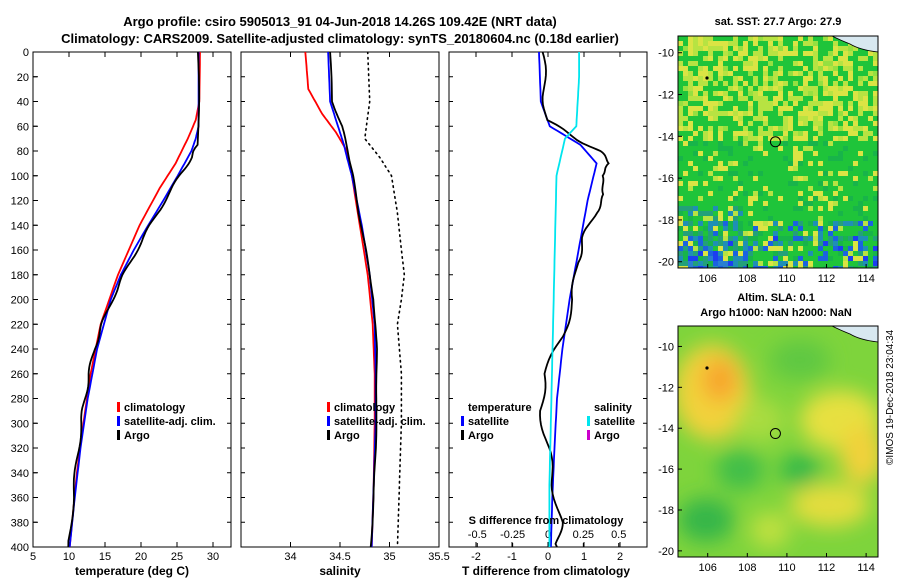 Image resolution: width=900 pixels, height=580 pixels. What do you see at coordinates (548, 557) in the screenshot?
I see `x-tick-label: 0` at bounding box center [548, 557].